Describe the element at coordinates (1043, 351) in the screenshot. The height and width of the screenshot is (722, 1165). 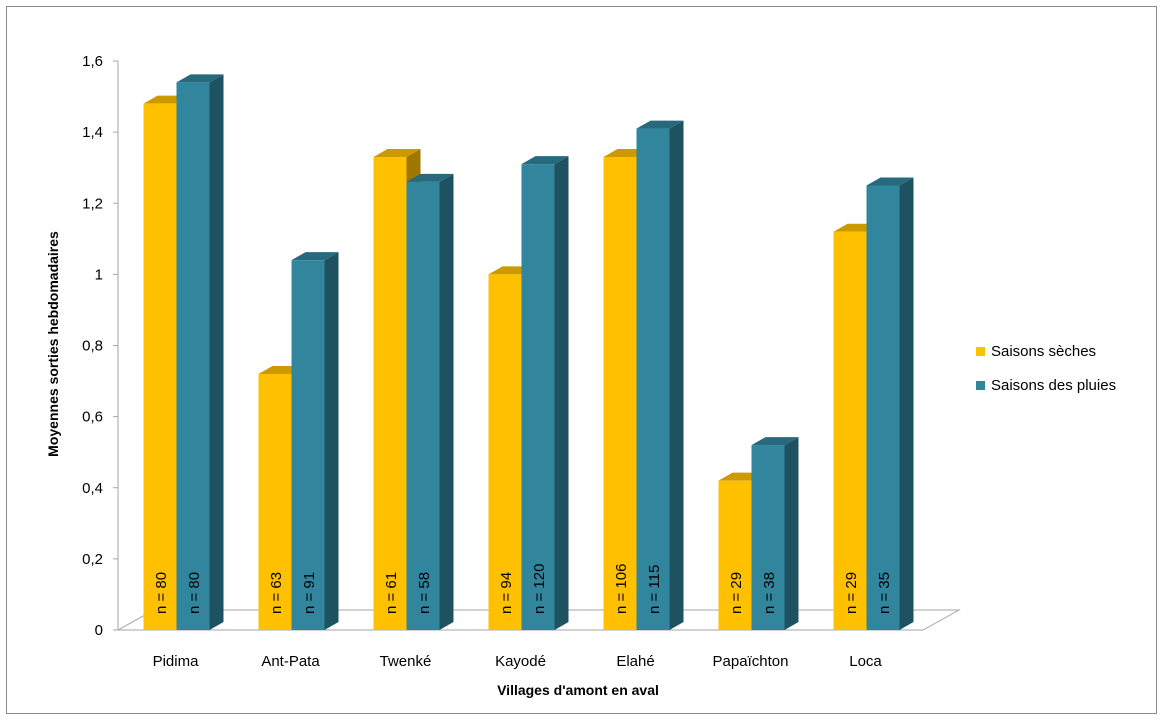
I see `legend-label: Saisons sèches` at that location.